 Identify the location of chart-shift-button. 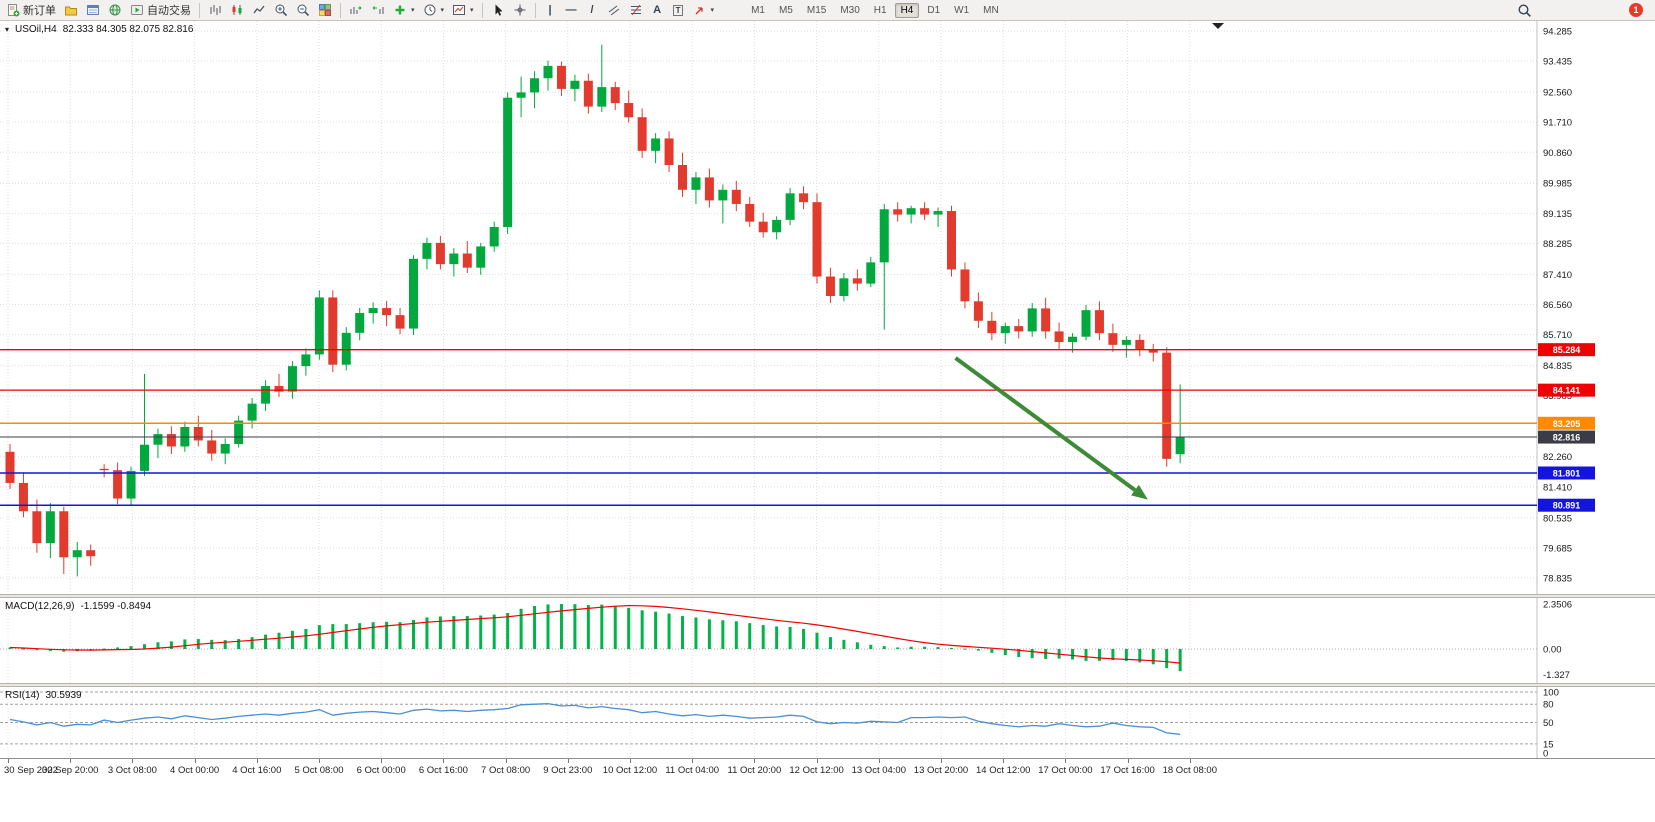
(378, 10).